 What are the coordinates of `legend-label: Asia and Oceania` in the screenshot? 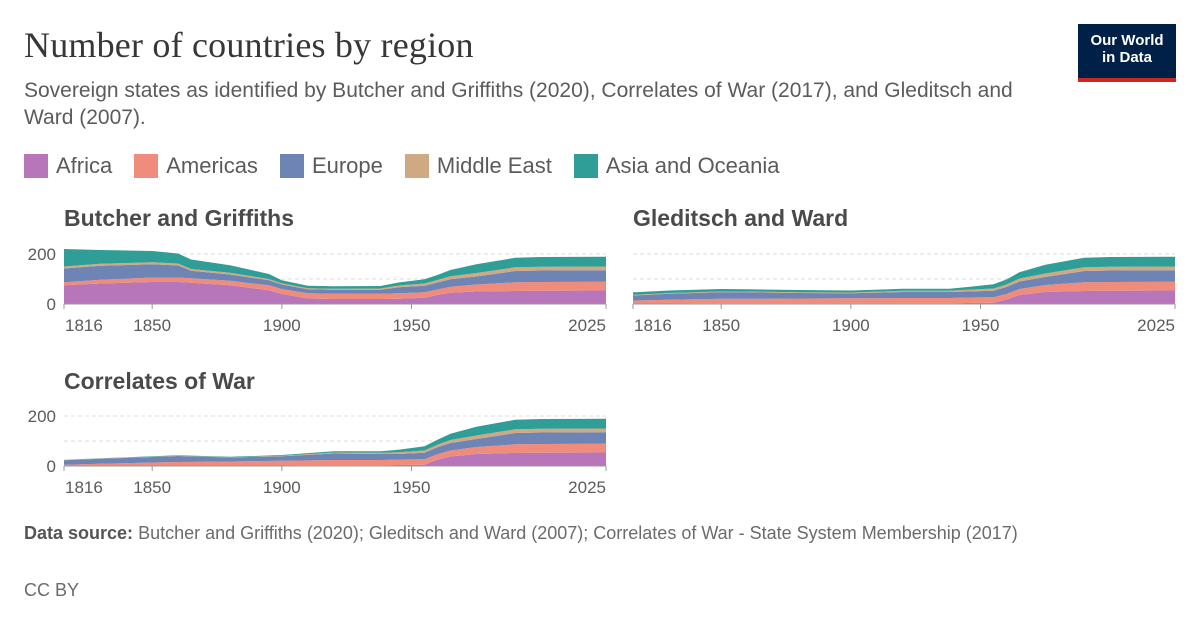 It's located at (692, 165).